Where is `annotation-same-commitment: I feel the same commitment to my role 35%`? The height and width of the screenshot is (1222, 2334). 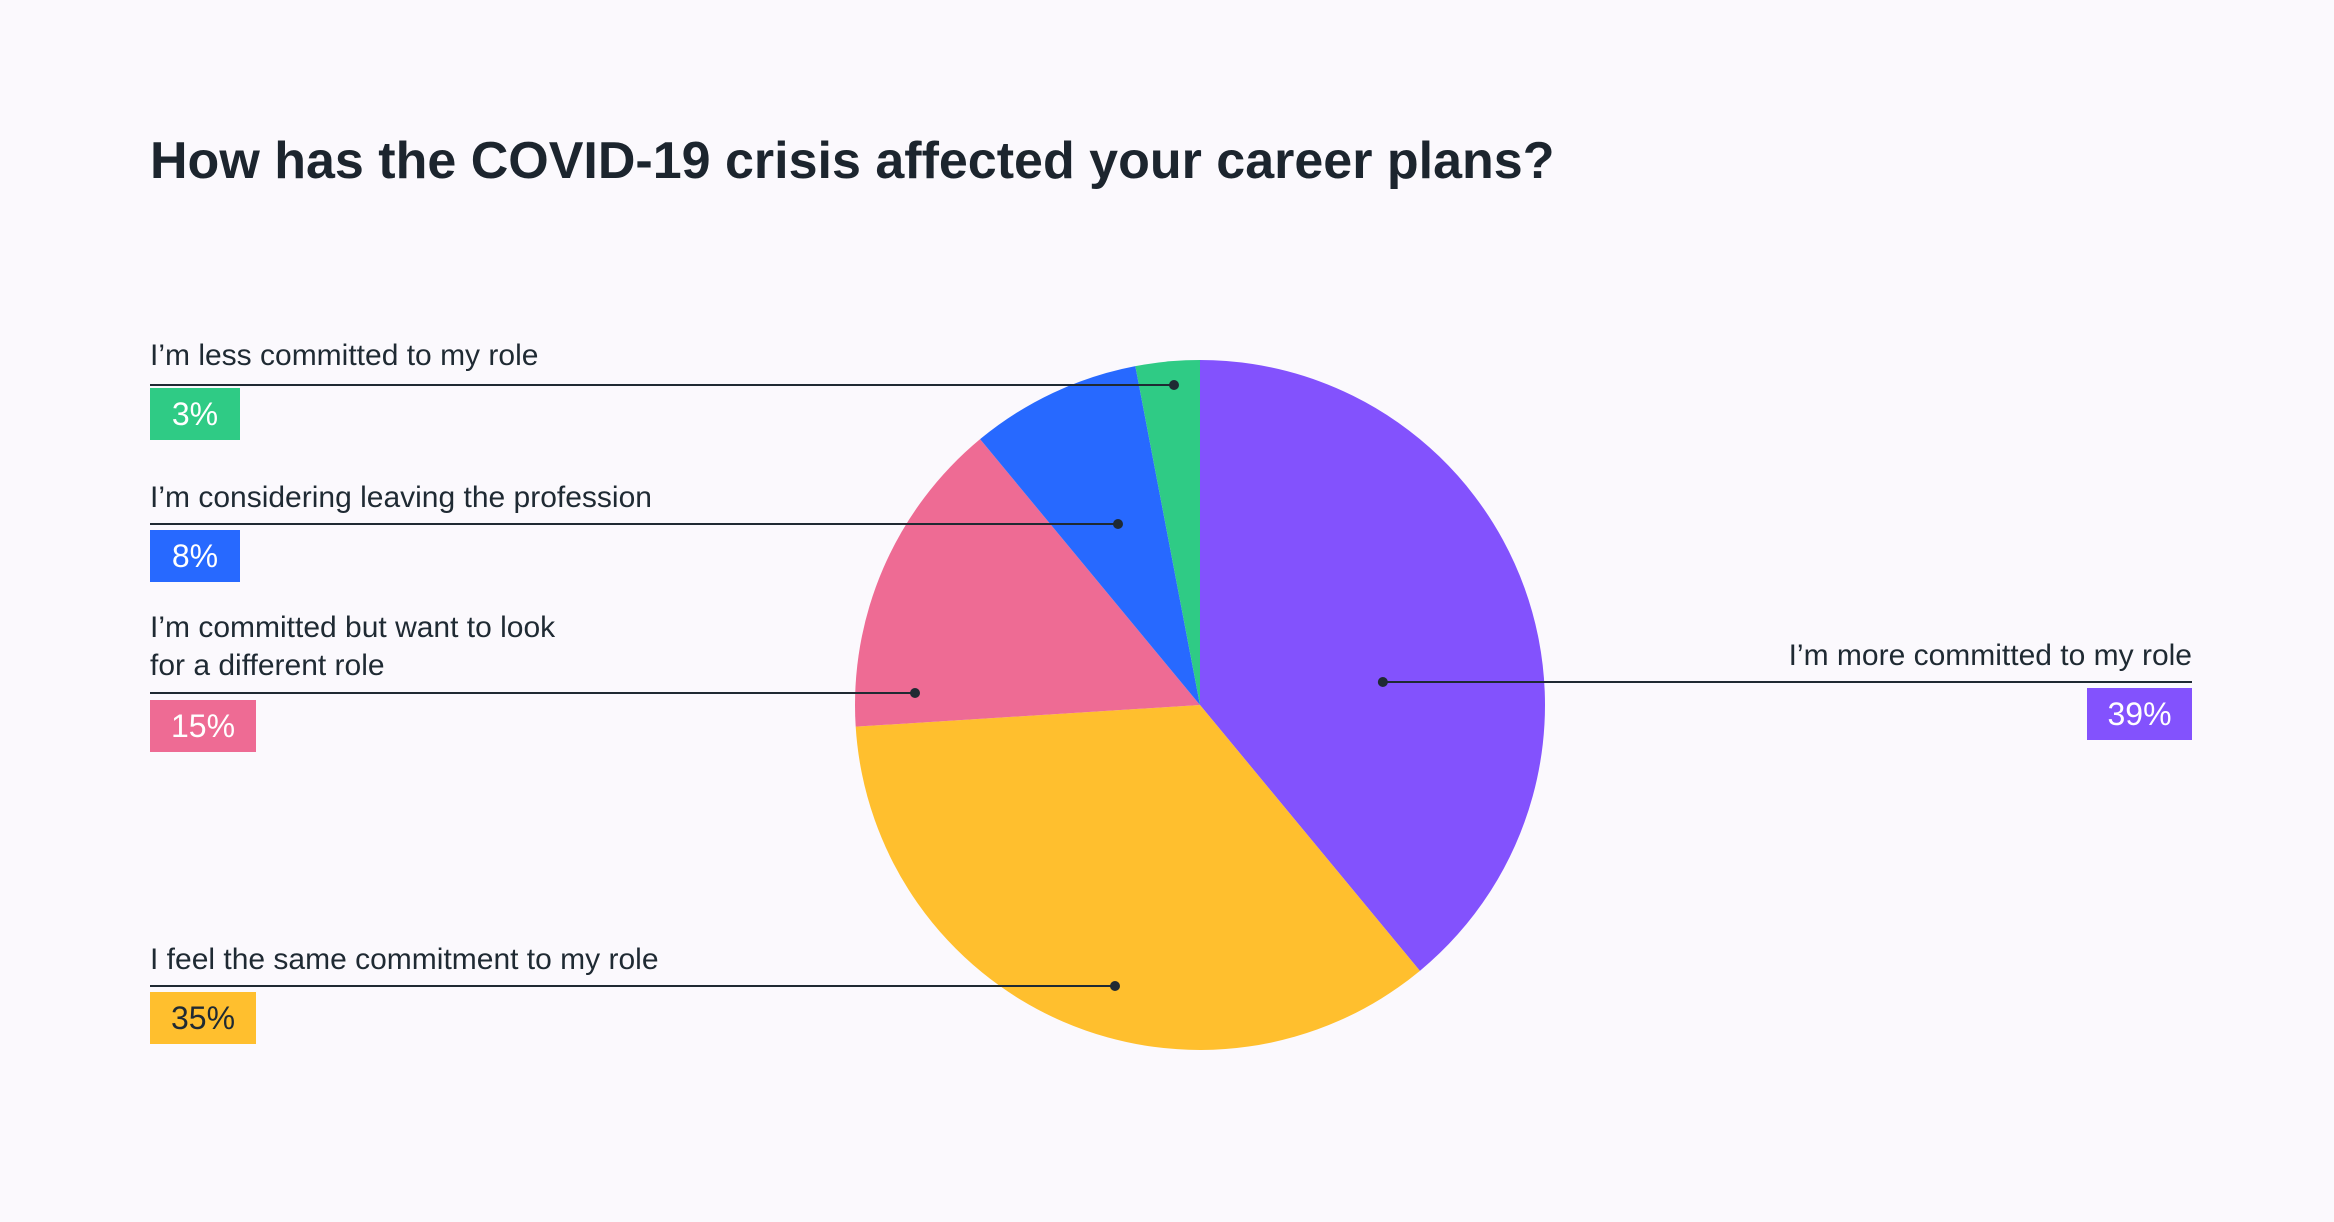 annotation-same-commitment: I feel the same commitment to my role 35% is located at coordinates (635, 993).